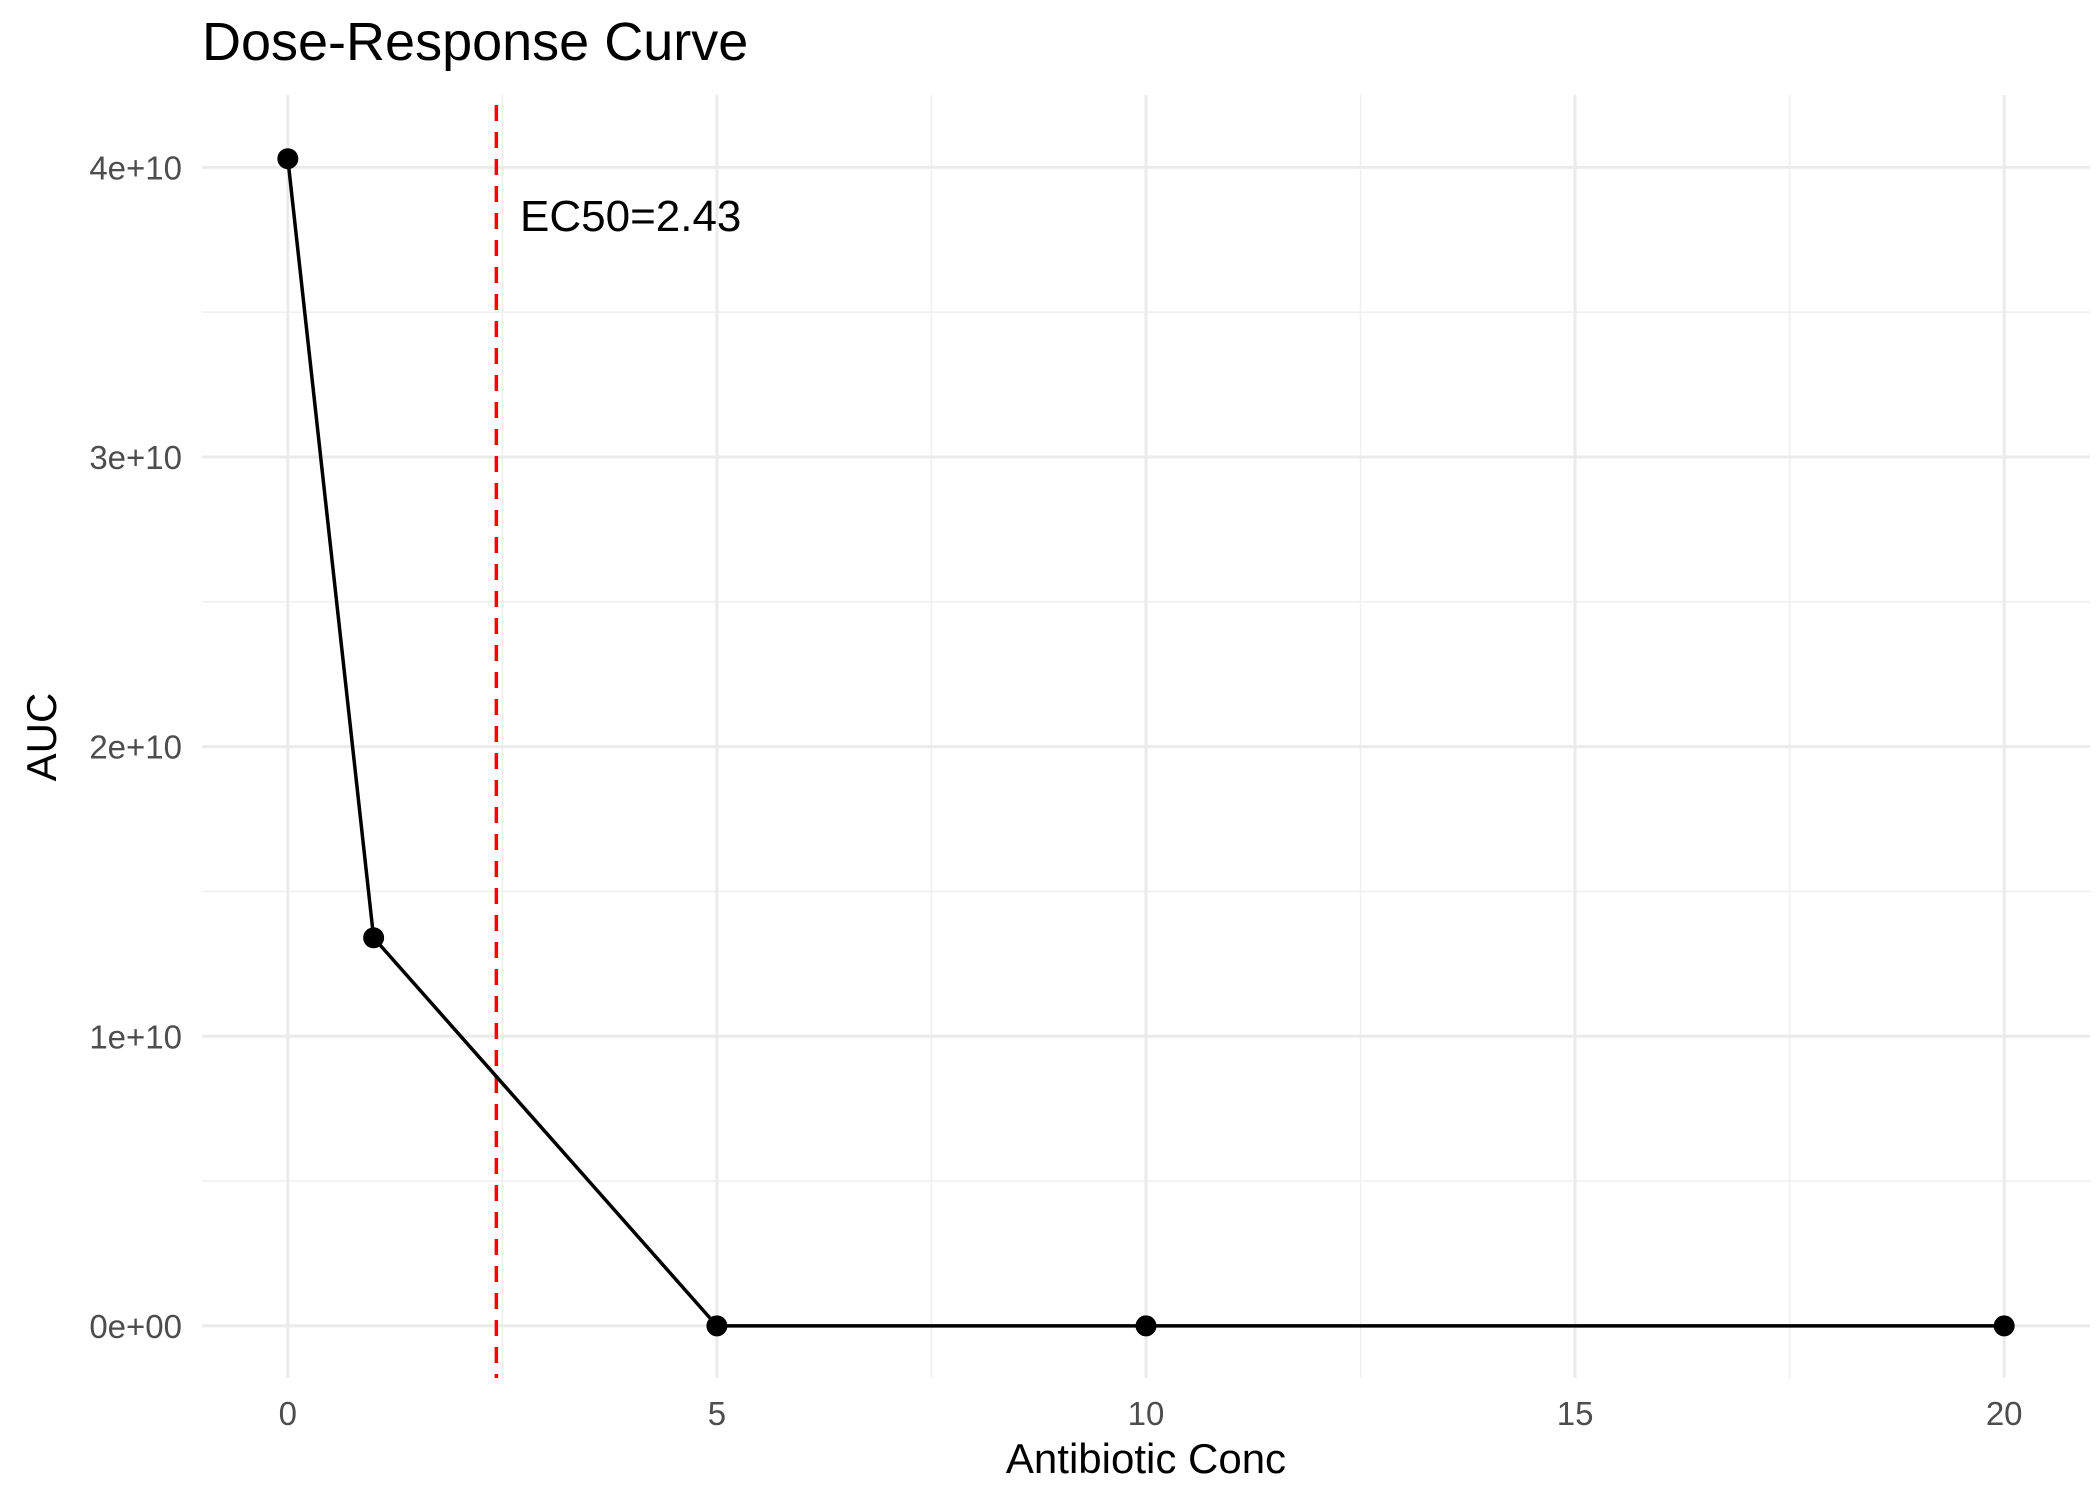 This screenshot has height=1500, width=2100. What do you see at coordinates (288, 1413) in the screenshot?
I see `x-tick-label: 0` at bounding box center [288, 1413].